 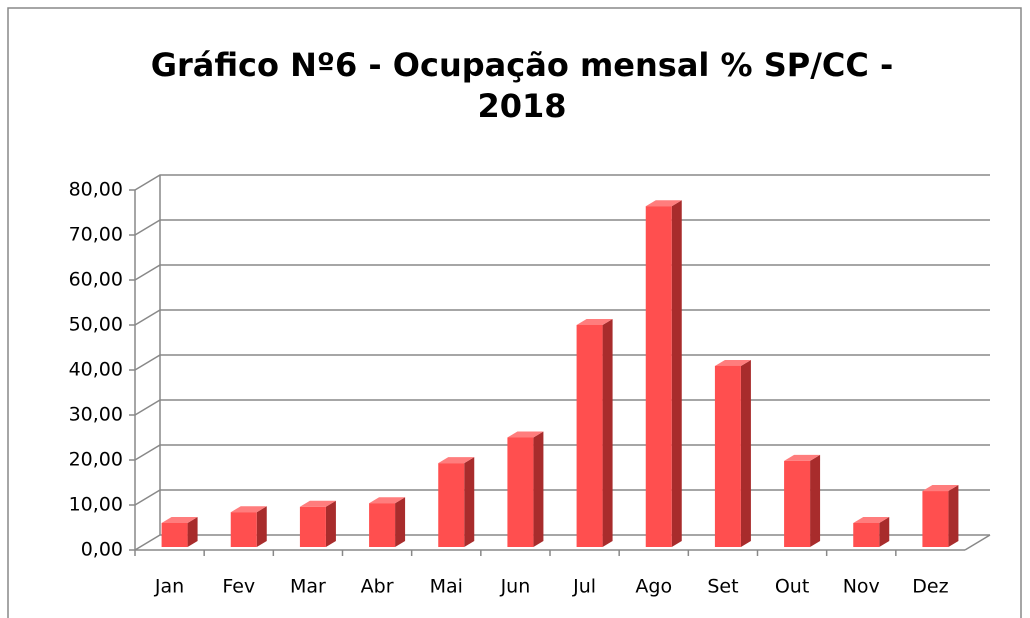 What do you see at coordinates (96, 235) in the screenshot?
I see `y-tick-label: 70,00` at bounding box center [96, 235].